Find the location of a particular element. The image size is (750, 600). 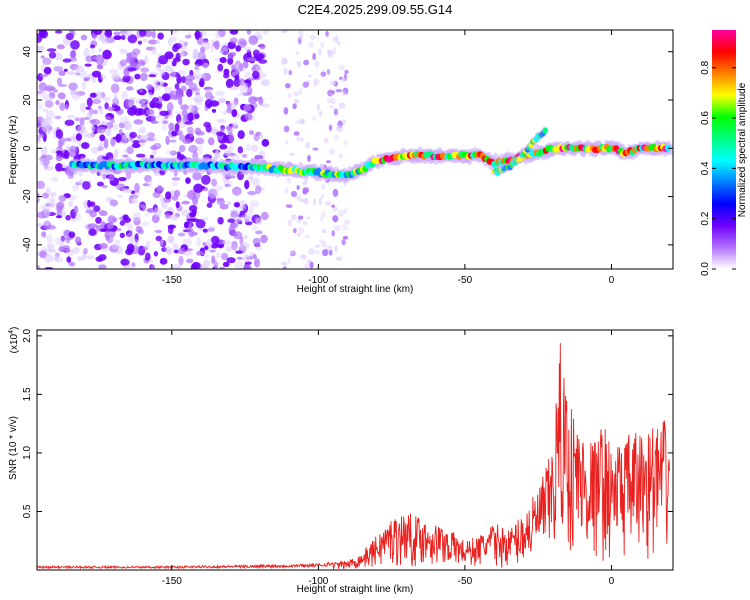

snr-y-tick-label: 0.5 is located at coordinates (27, 511).